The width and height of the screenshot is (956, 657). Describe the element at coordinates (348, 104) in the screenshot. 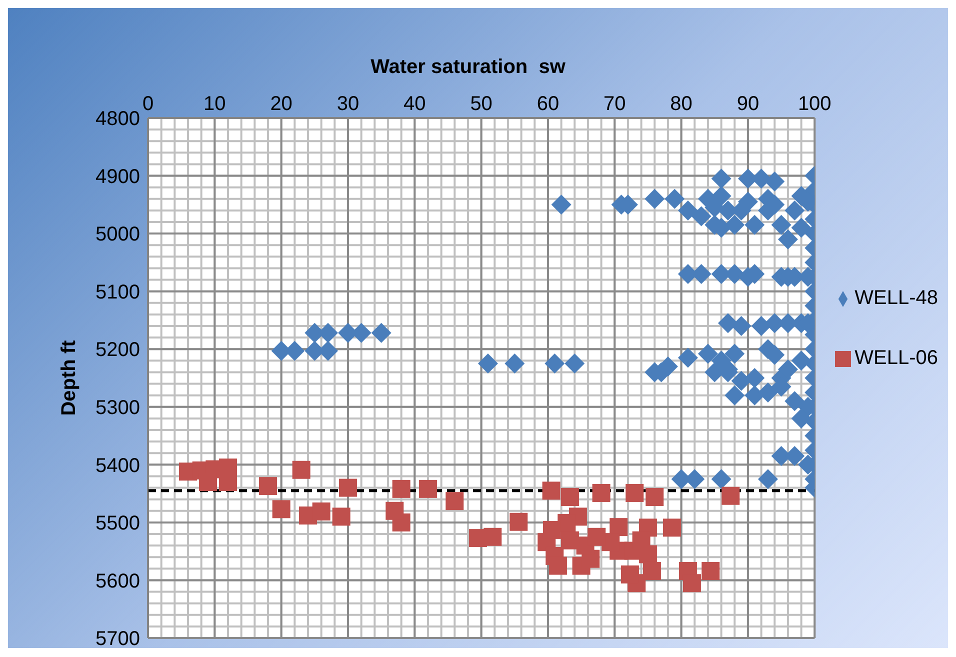

I see `x-tick-label: 30` at that location.